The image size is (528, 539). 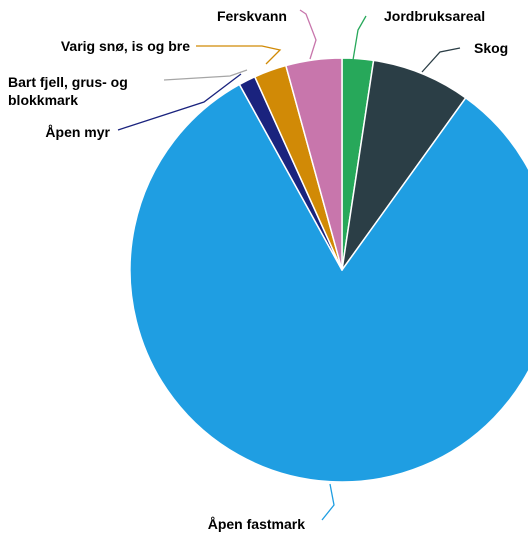 What do you see at coordinates (314, 164) in the screenshot?
I see `pie-slice-ferskvann` at bounding box center [314, 164].